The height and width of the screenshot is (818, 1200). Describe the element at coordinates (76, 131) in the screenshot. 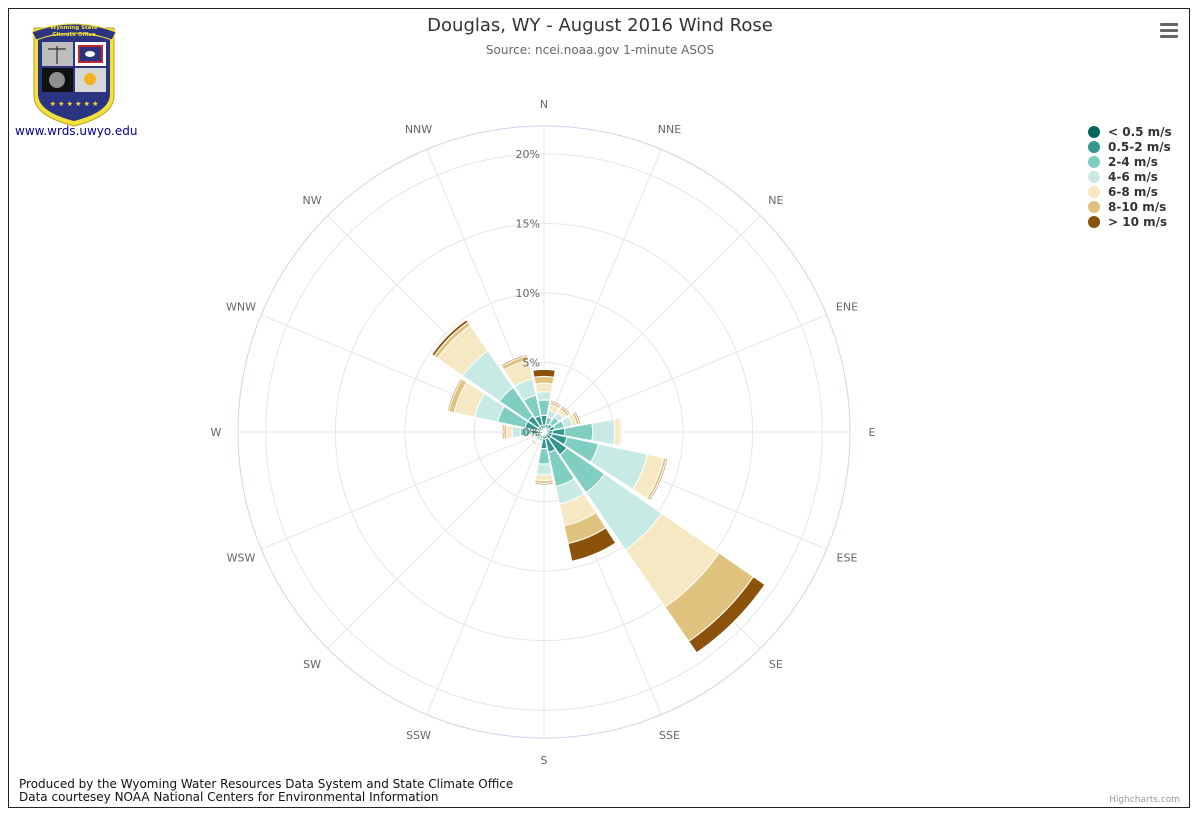

I see `website-link: www.wrds.uwyo.edu` at that location.